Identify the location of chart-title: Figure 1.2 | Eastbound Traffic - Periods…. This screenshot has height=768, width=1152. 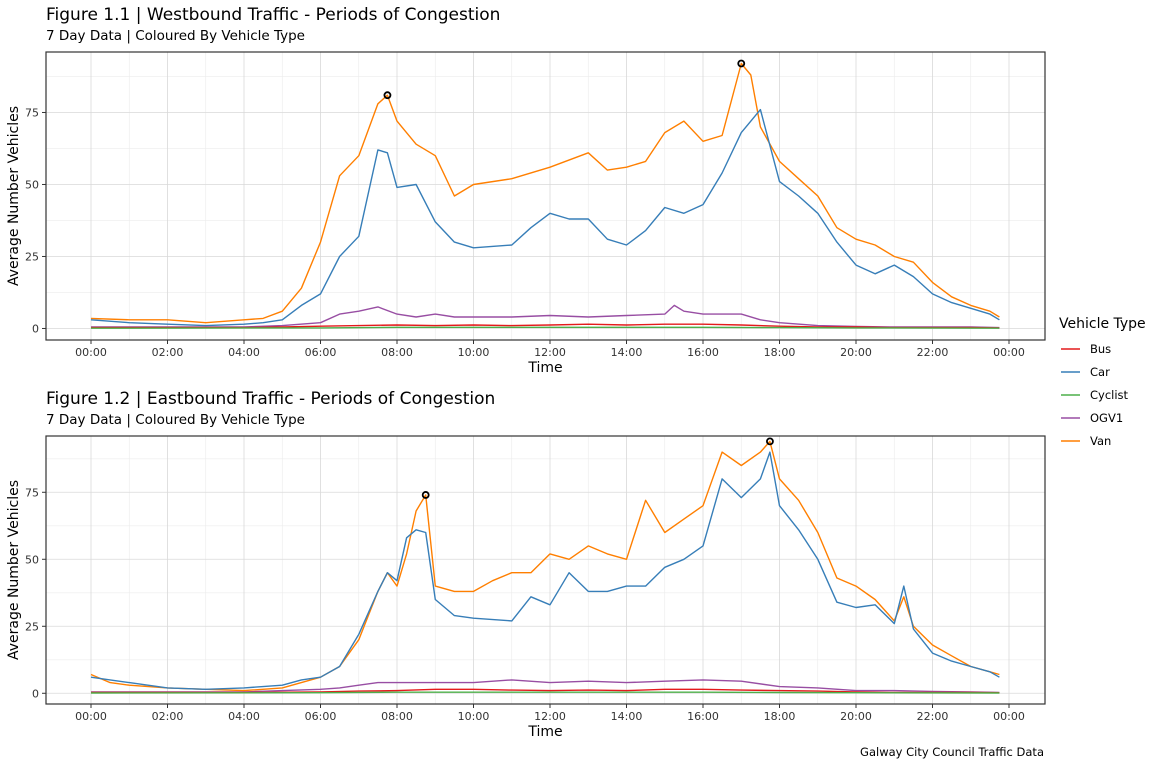
(270, 399).